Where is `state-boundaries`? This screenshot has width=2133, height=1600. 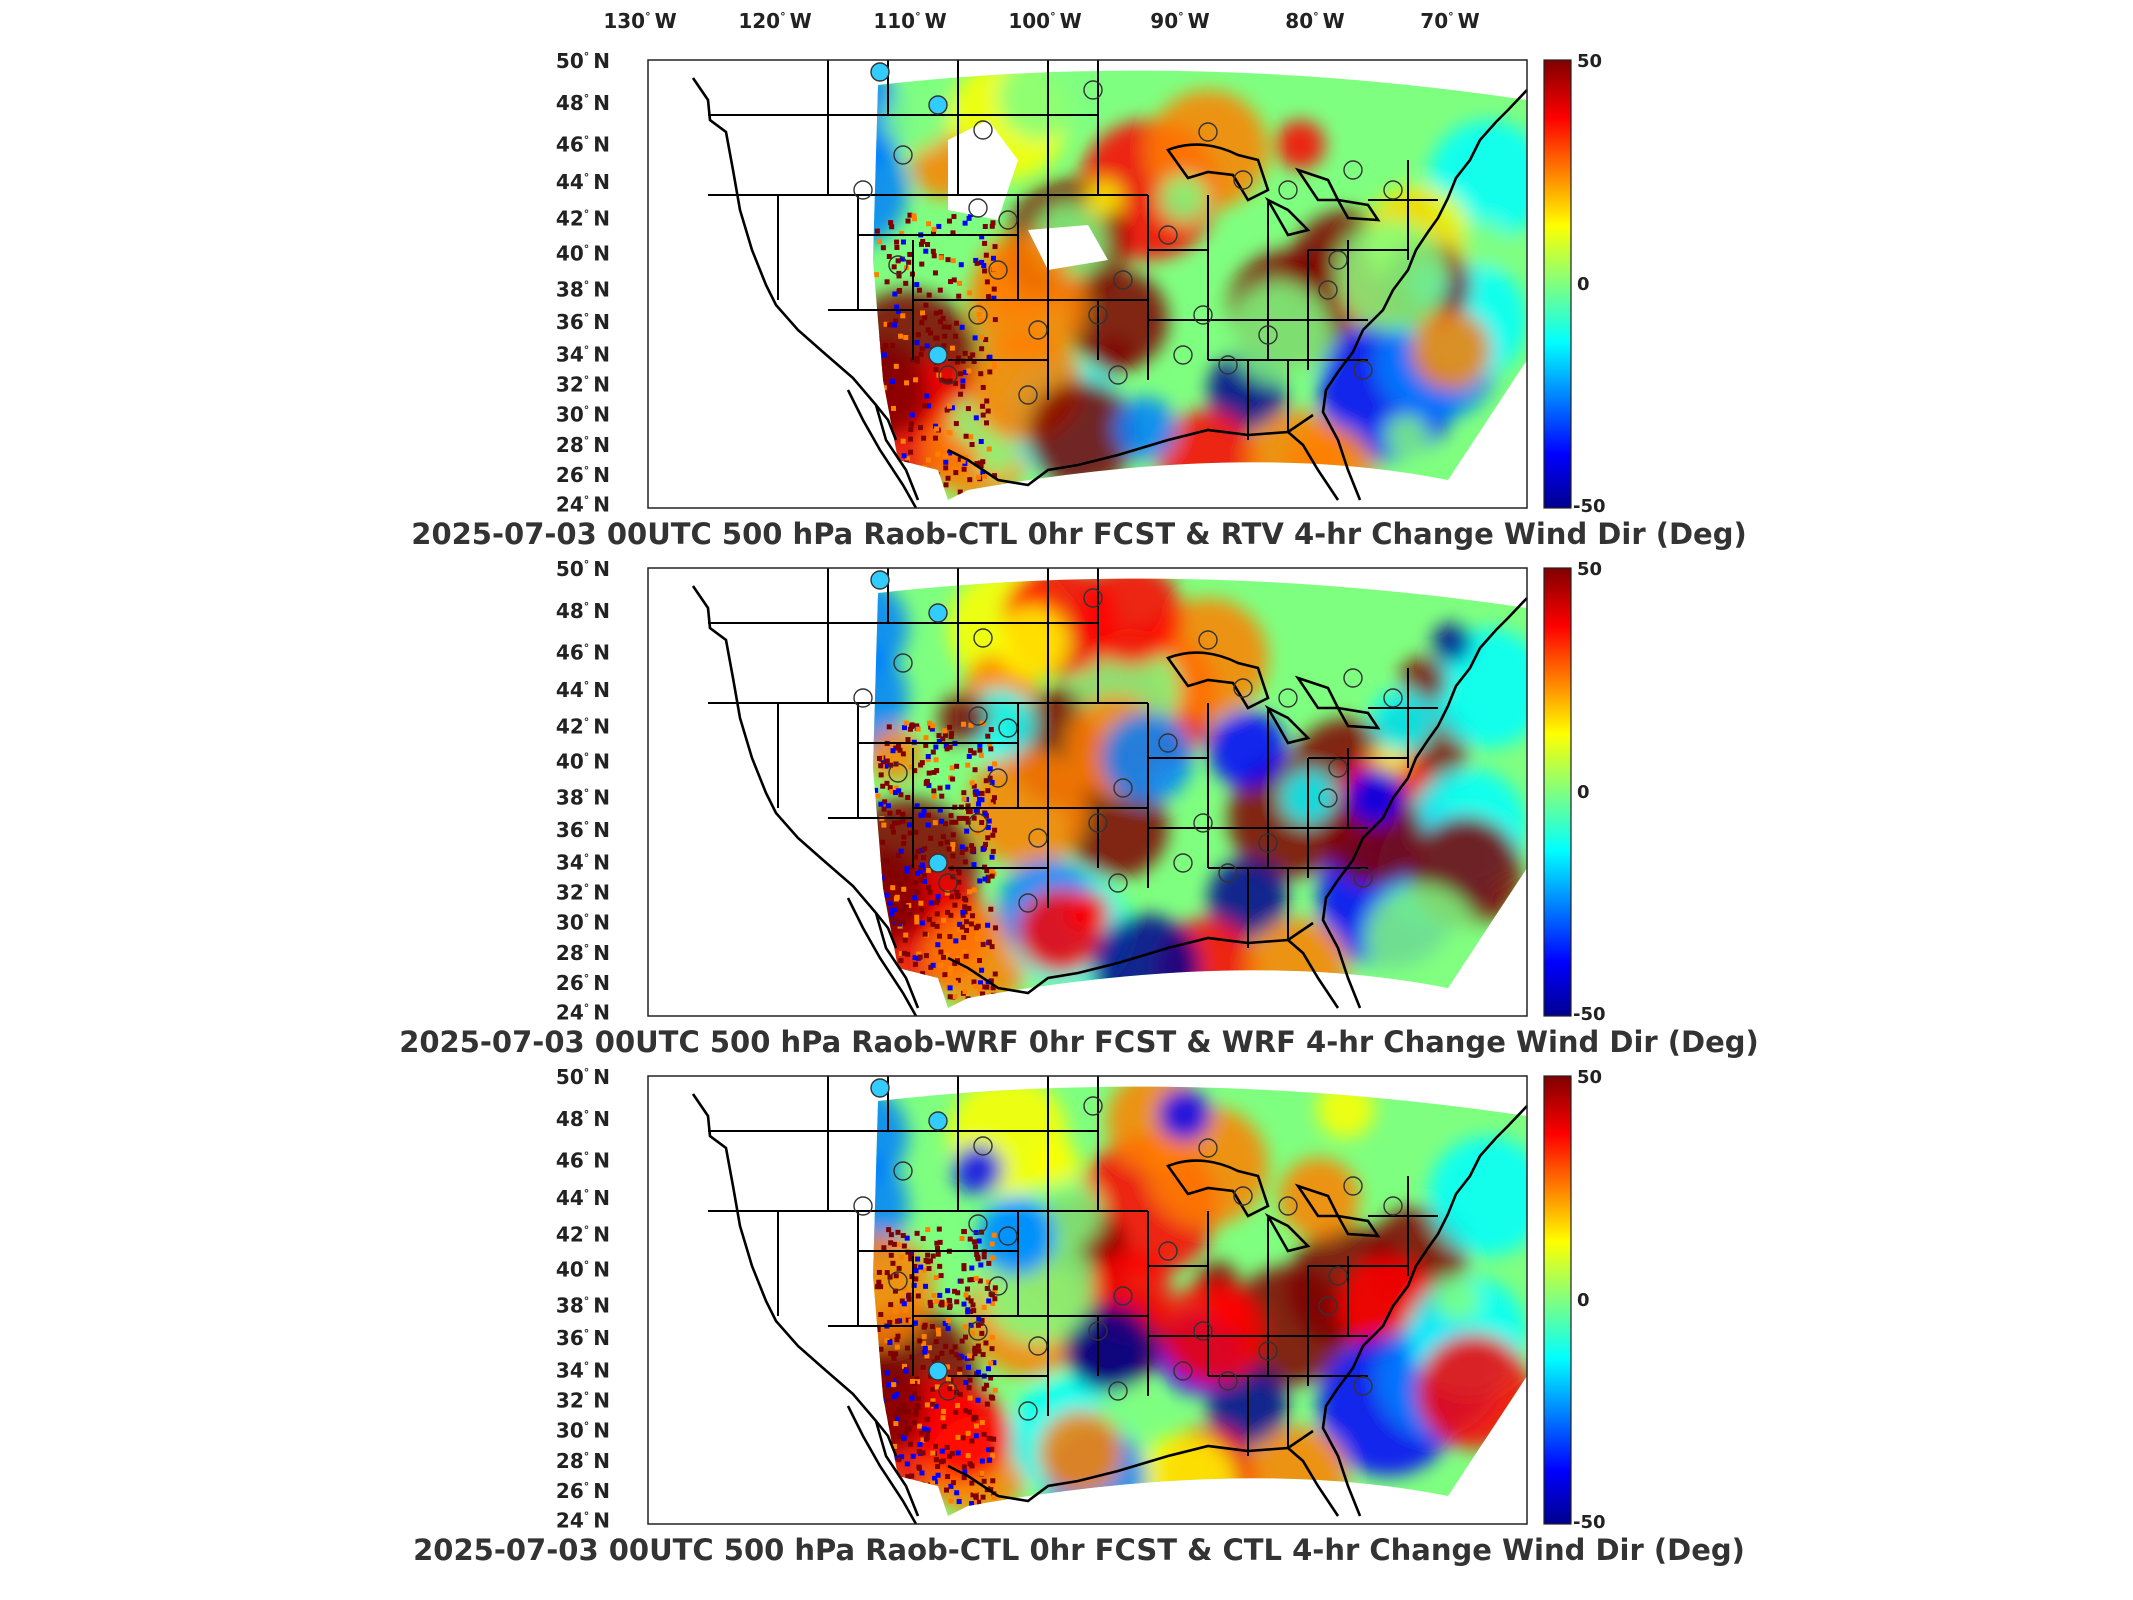
state-boundaries is located at coordinates (1073, 758).